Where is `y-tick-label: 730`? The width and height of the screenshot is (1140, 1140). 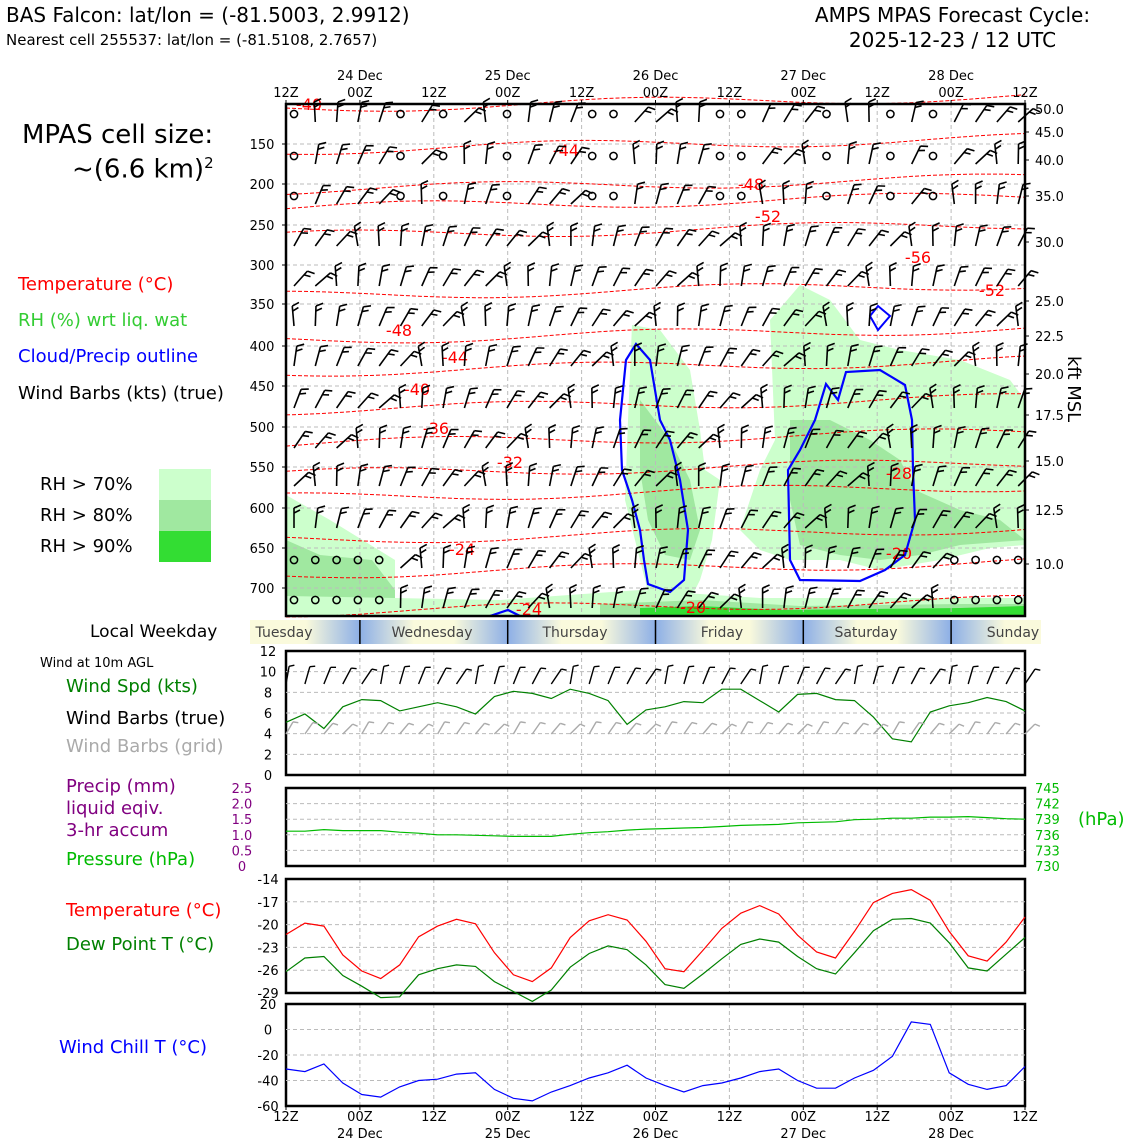 y-tick-label: 730 is located at coordinates (1047, 867).